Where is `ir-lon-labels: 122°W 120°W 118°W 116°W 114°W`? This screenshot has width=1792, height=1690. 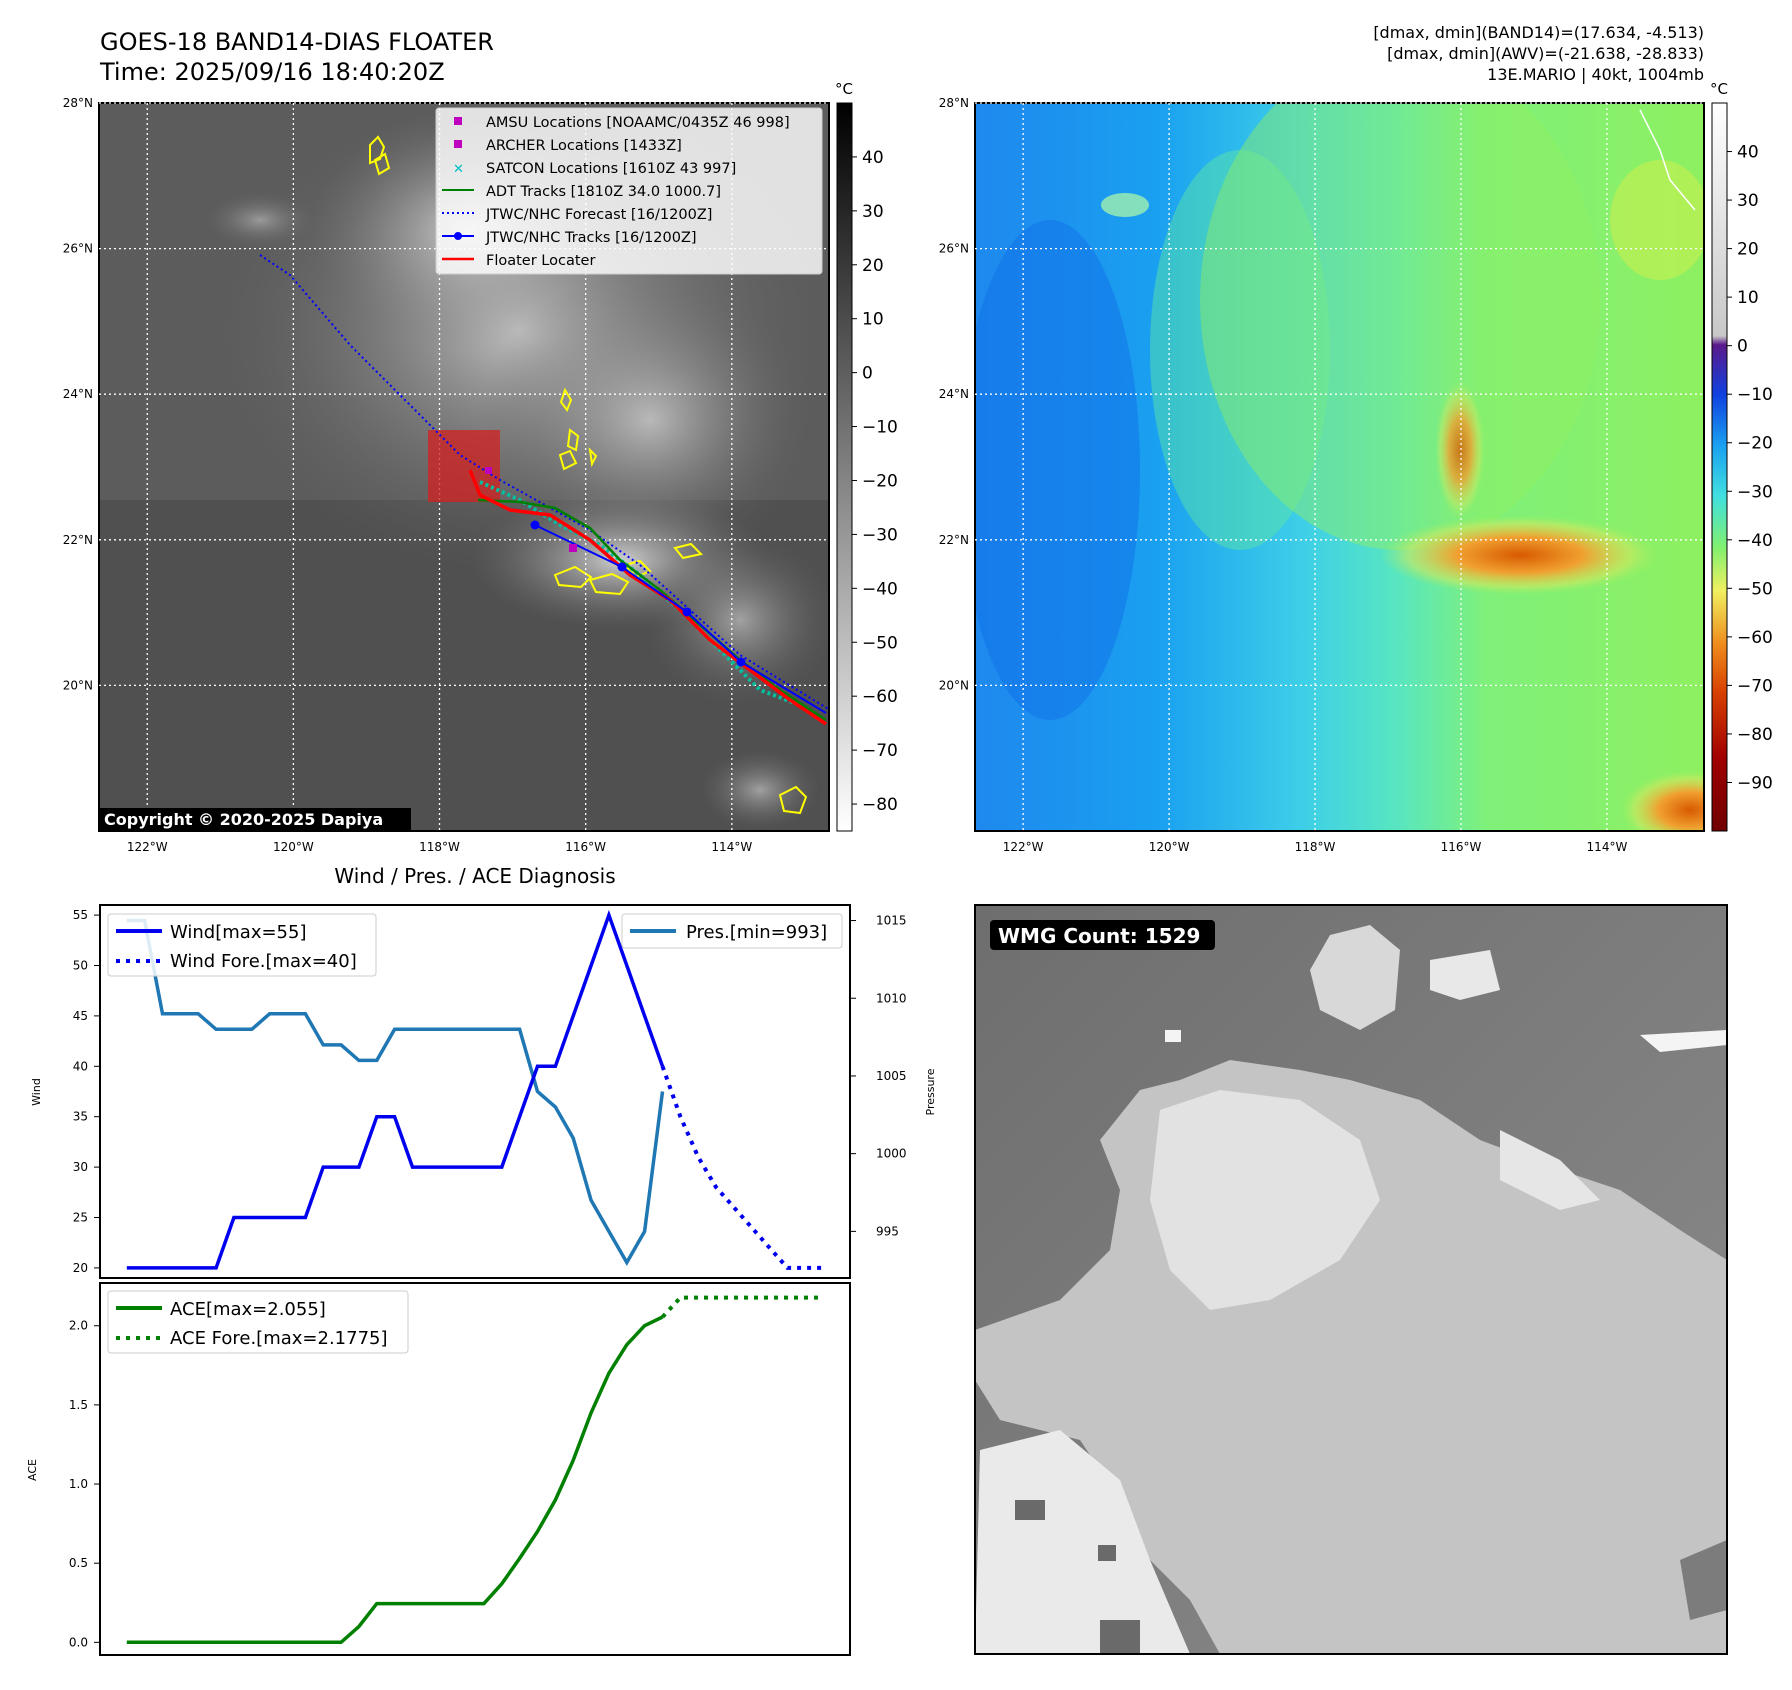
ir-lon-labels: 122°W 120°W 118°W 116°W 114°W is located at coordinates (439, 847).